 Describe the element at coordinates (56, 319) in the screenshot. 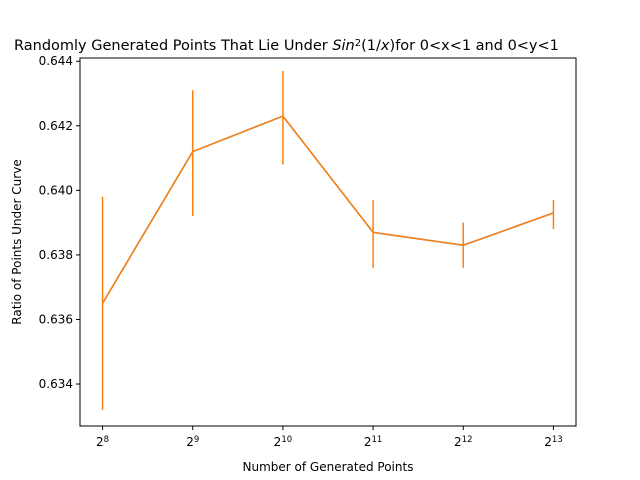

I see `y-tick-label-1: 0.636` at that location.